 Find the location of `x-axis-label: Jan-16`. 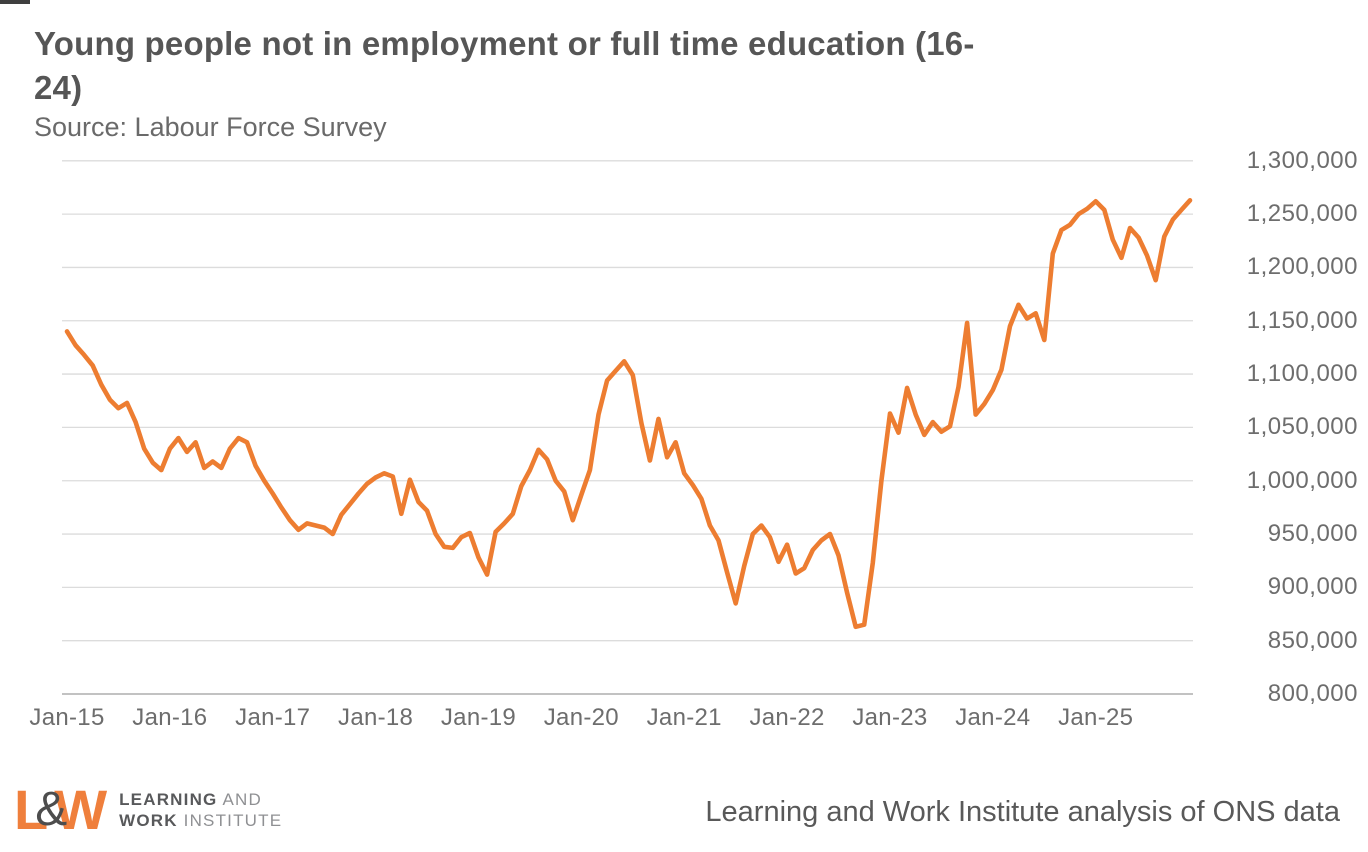

x-axis-label: Jan-16 is located at coordinates (170, 717).